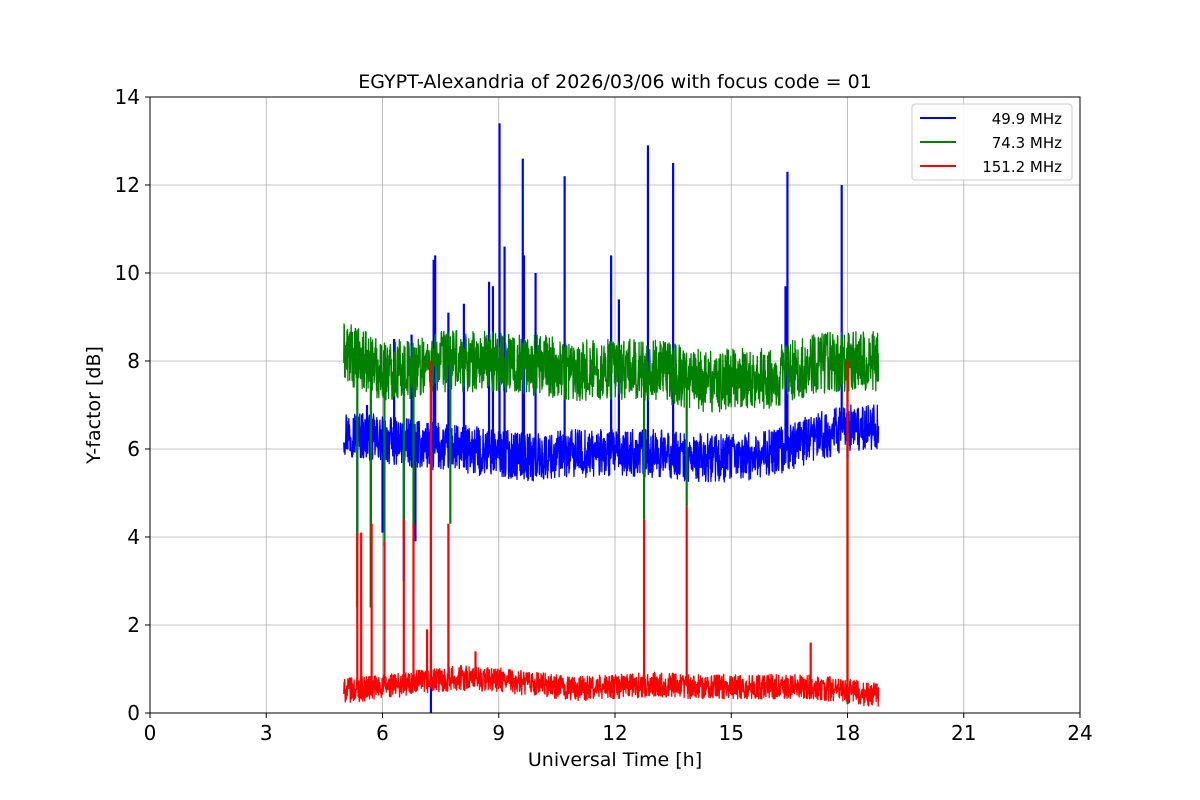  Describe the element at coordinates (133, 625) in the screenshot. I see `y-tick-label: 2` at that location.